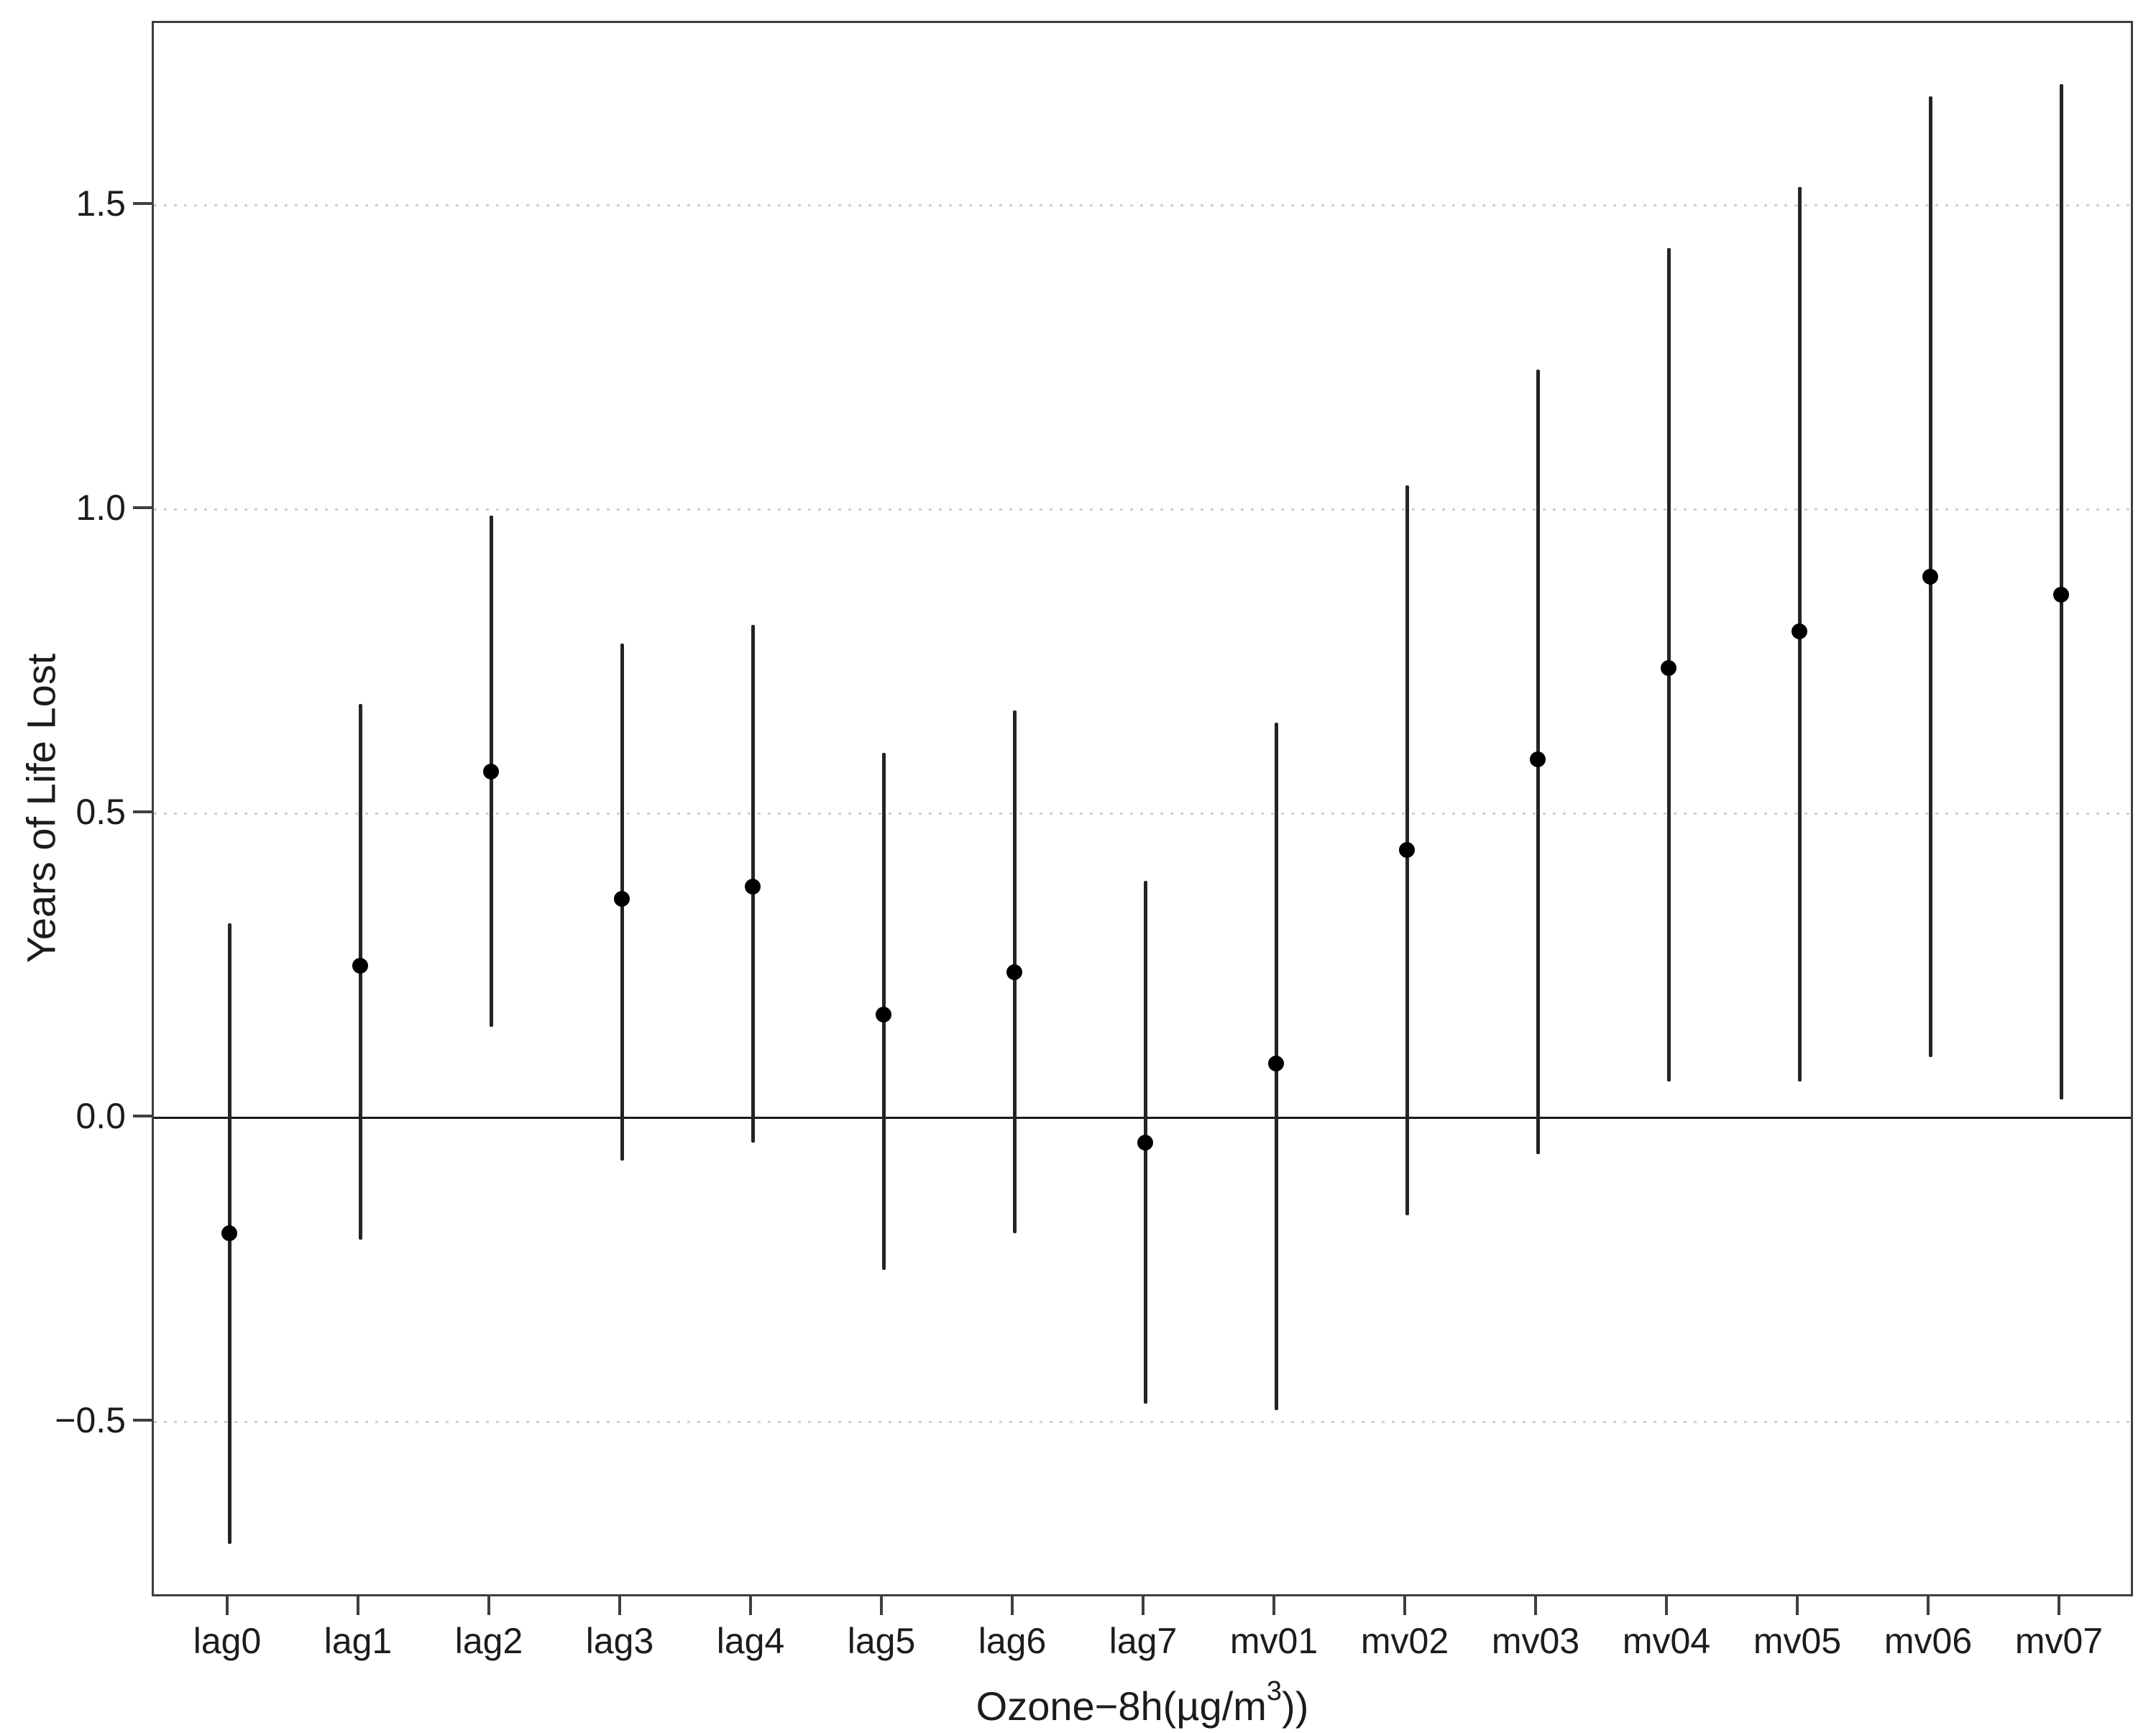 Image resolution: width=2156 pixels, height=1733 pixels. What do you see at coordinates (1295, 1706) in the screenshot?
I see `x-axis-title-post: ))` at bounding box center [1295, 1706].